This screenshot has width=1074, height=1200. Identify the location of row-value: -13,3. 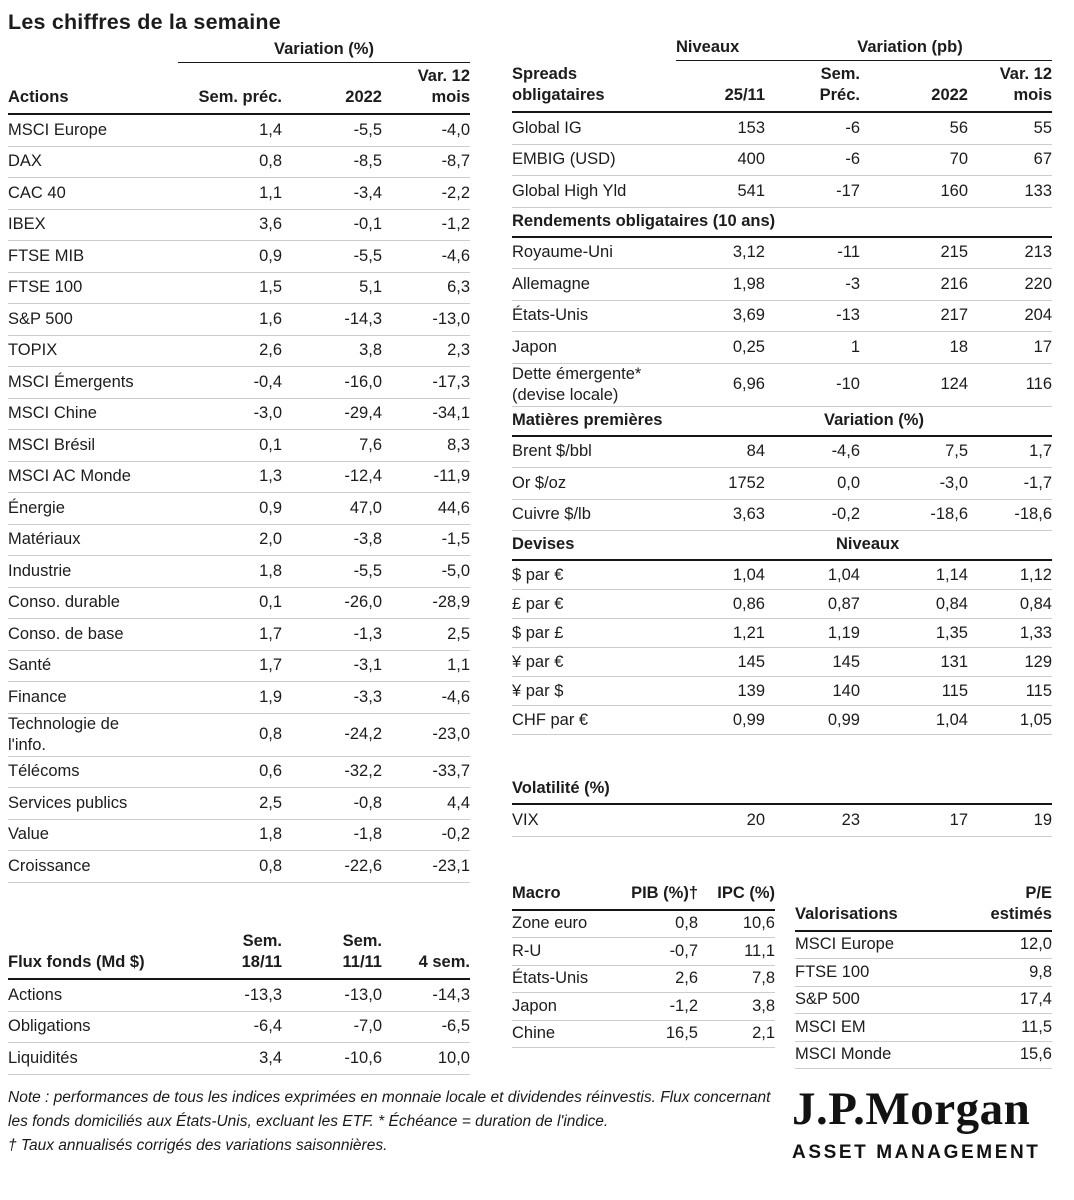
(263, 994).